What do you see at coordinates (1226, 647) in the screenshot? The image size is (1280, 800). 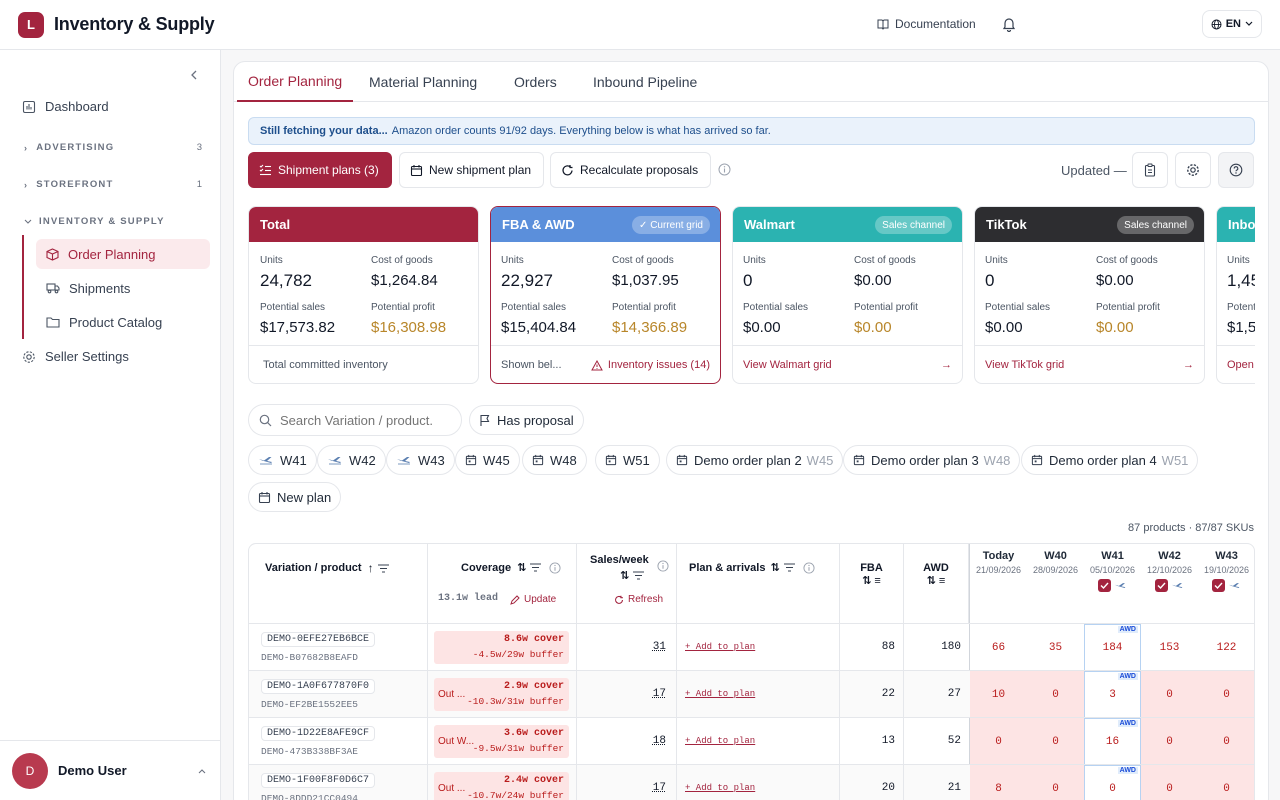 I see `week-cell: 122` at bounding box center [1226, 647].